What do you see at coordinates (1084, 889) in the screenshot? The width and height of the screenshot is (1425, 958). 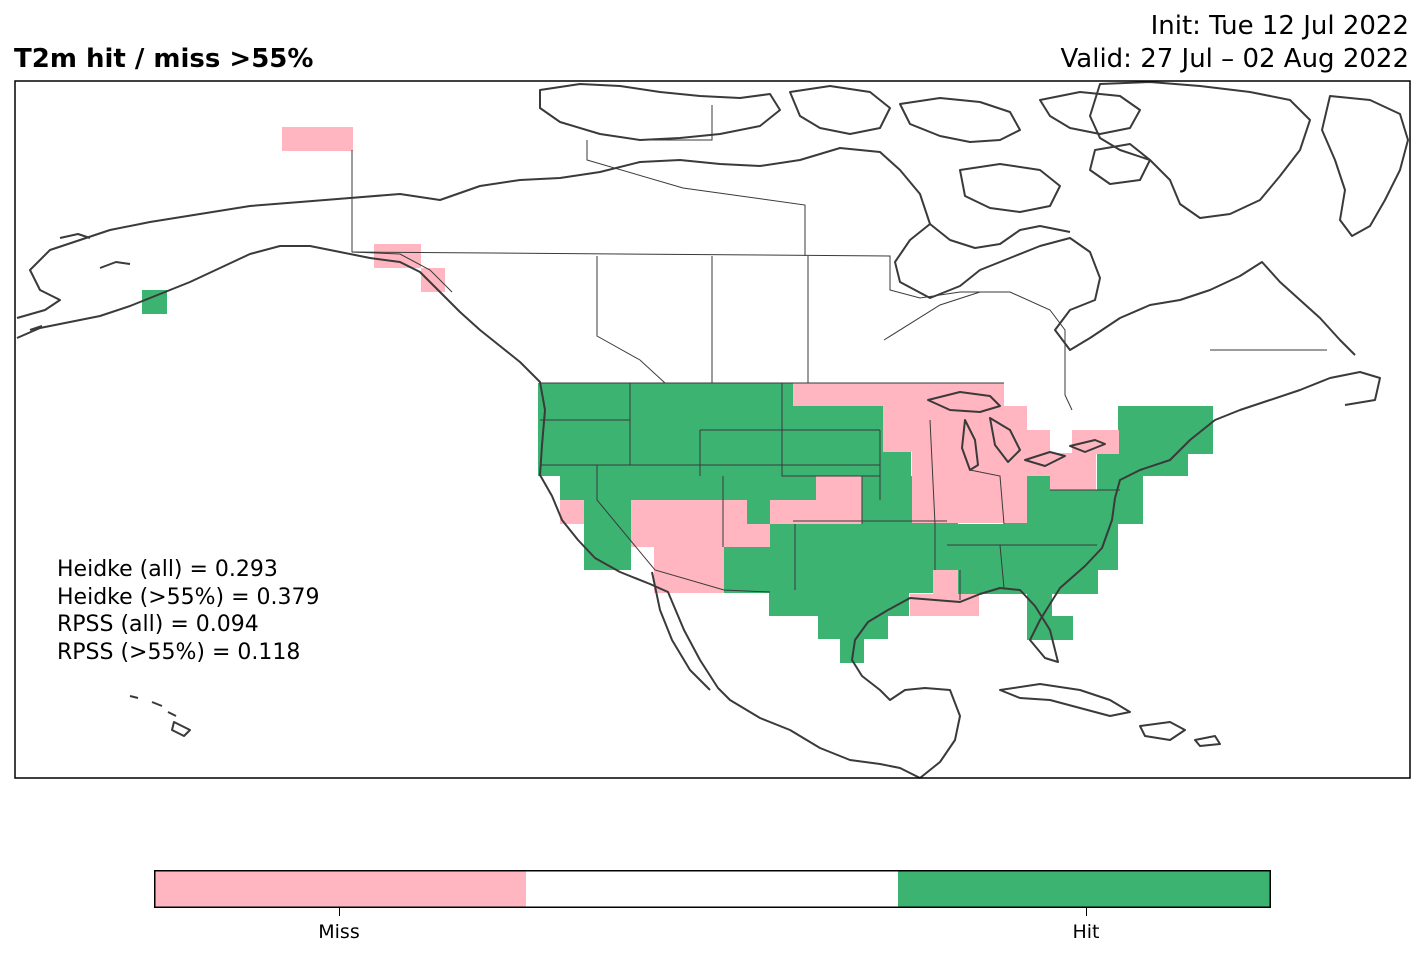 I see `colorbar-hit-segment` at bounding box center [1084, 889].